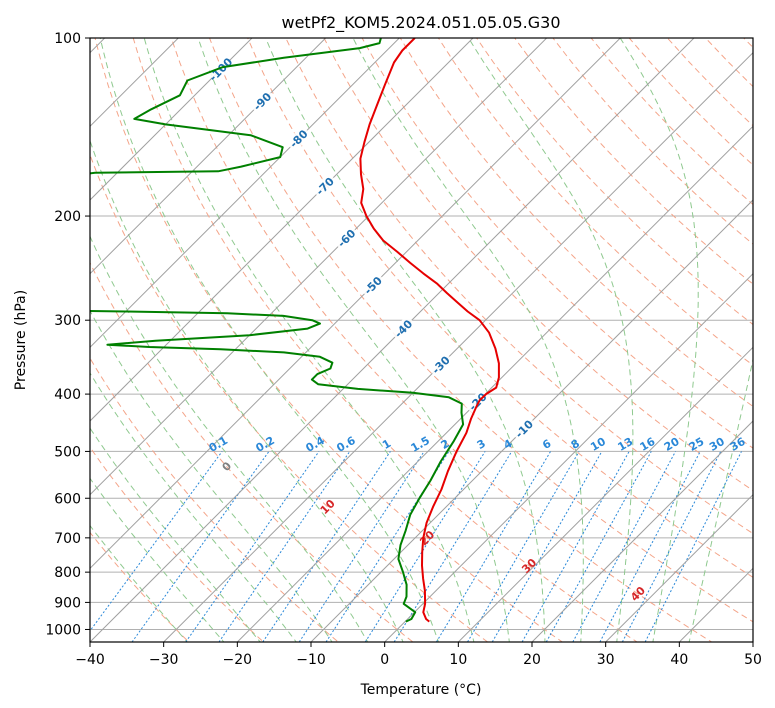  I want to click on x-tick-label-2: −20, so click(238, 660).